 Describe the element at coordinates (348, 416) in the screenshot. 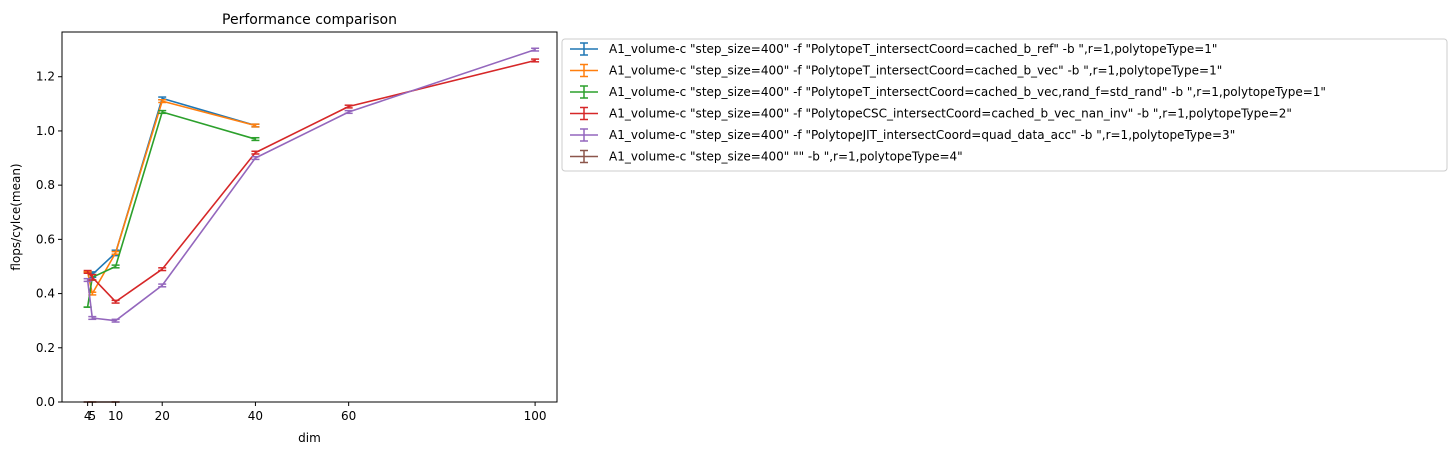

I see `x-tick-label: 60` at that location.